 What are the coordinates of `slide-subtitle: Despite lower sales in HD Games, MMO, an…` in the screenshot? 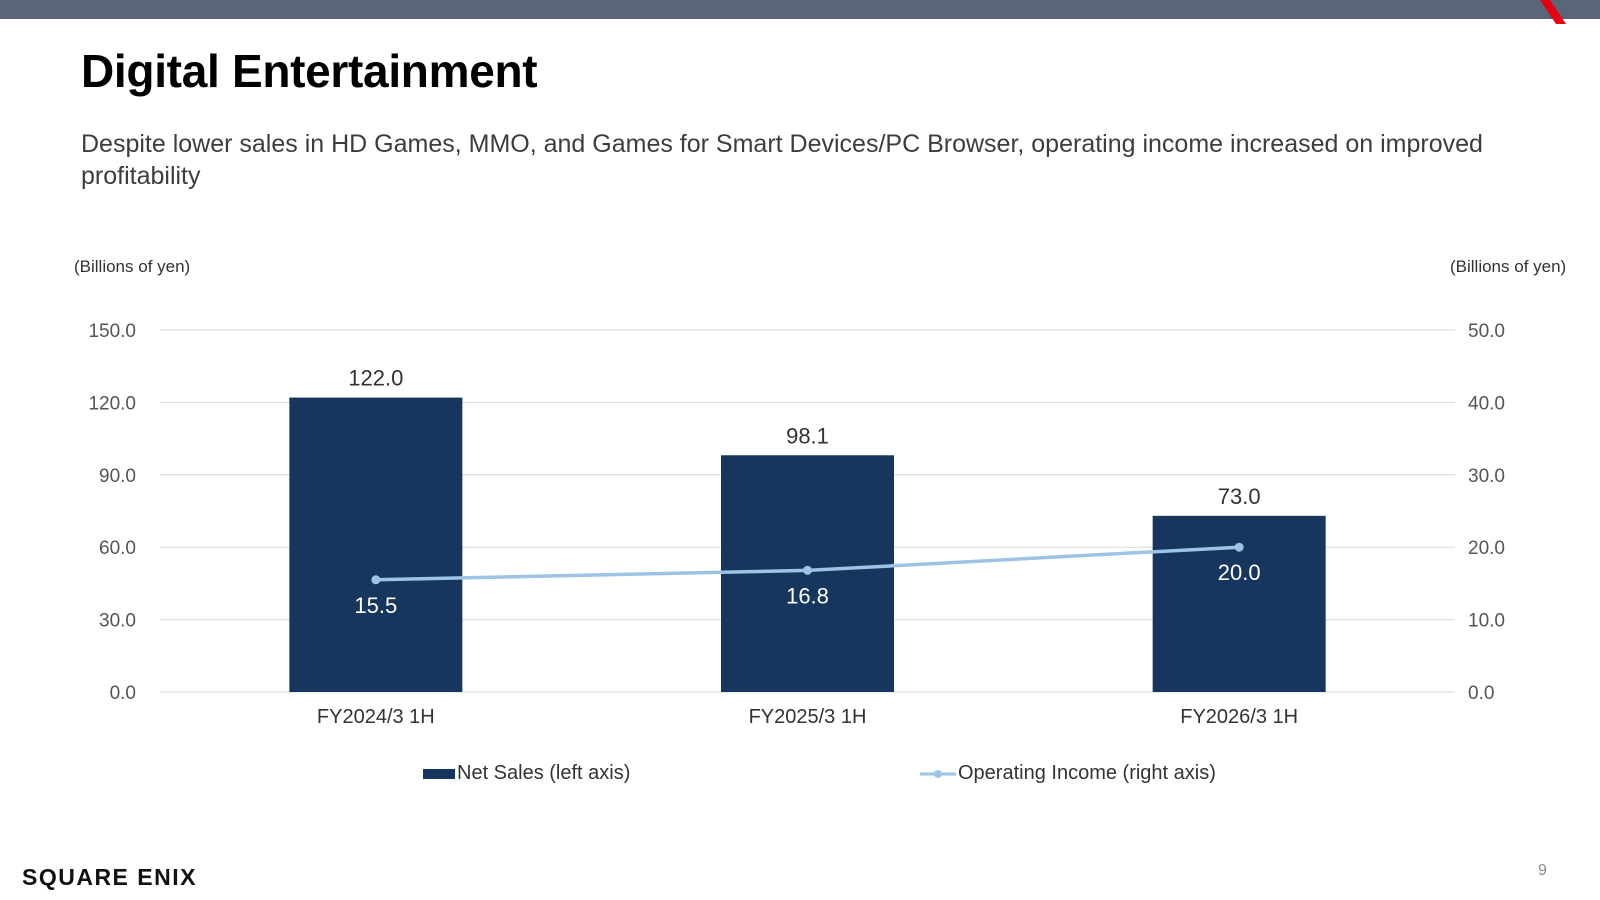 It's located at (782, 160).